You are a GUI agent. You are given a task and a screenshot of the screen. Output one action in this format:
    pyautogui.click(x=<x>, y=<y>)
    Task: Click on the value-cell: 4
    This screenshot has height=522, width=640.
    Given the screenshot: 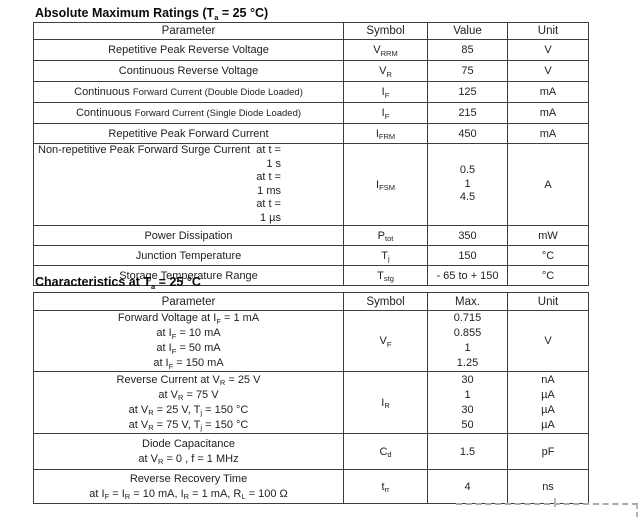 What is the action you would take?
    pyautogui.click(x=467, y=486)
    